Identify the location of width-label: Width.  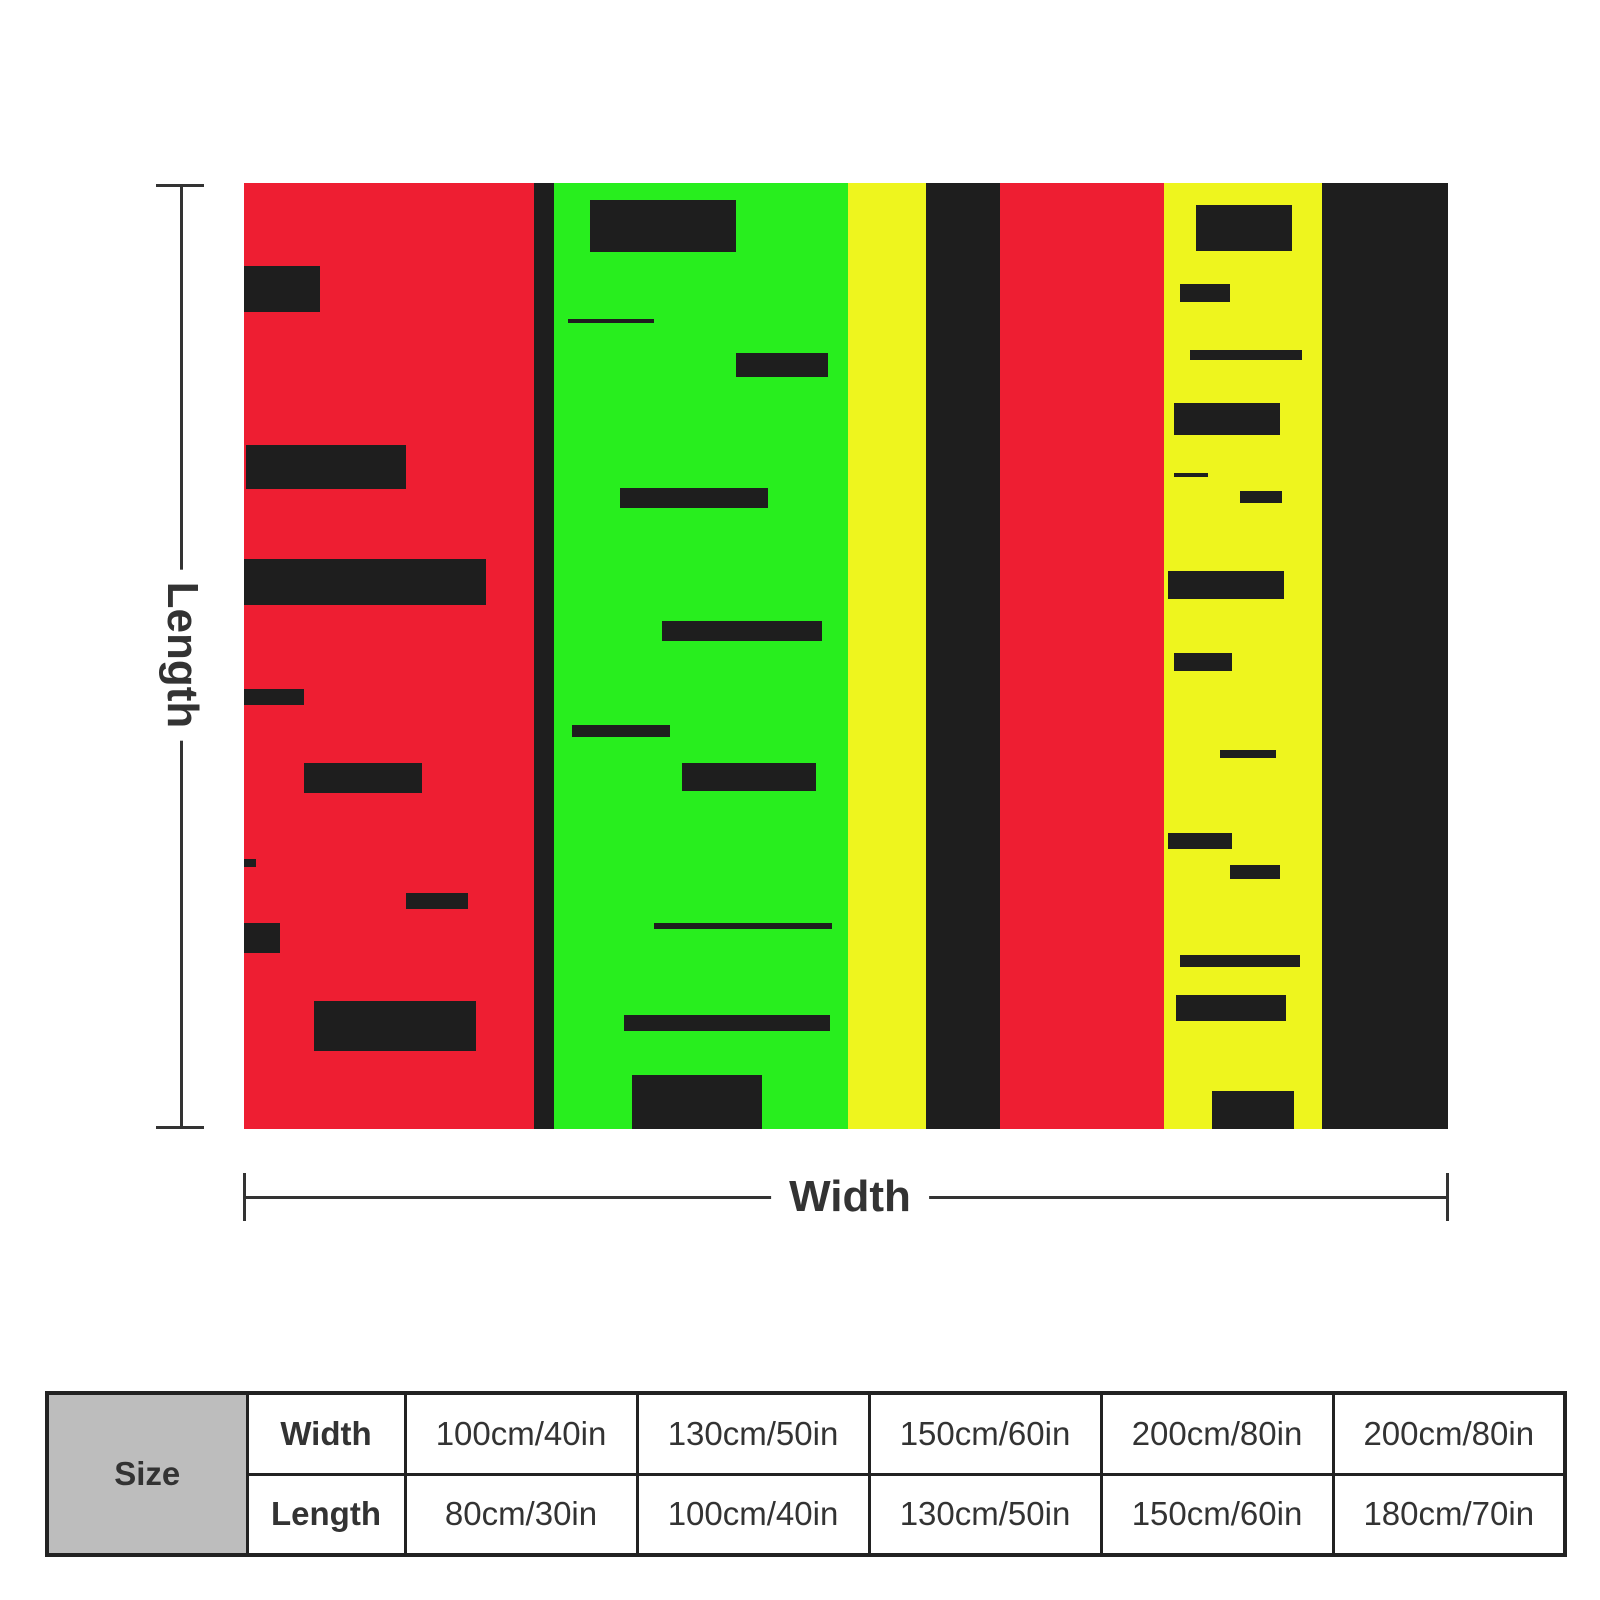
(850, 1197).